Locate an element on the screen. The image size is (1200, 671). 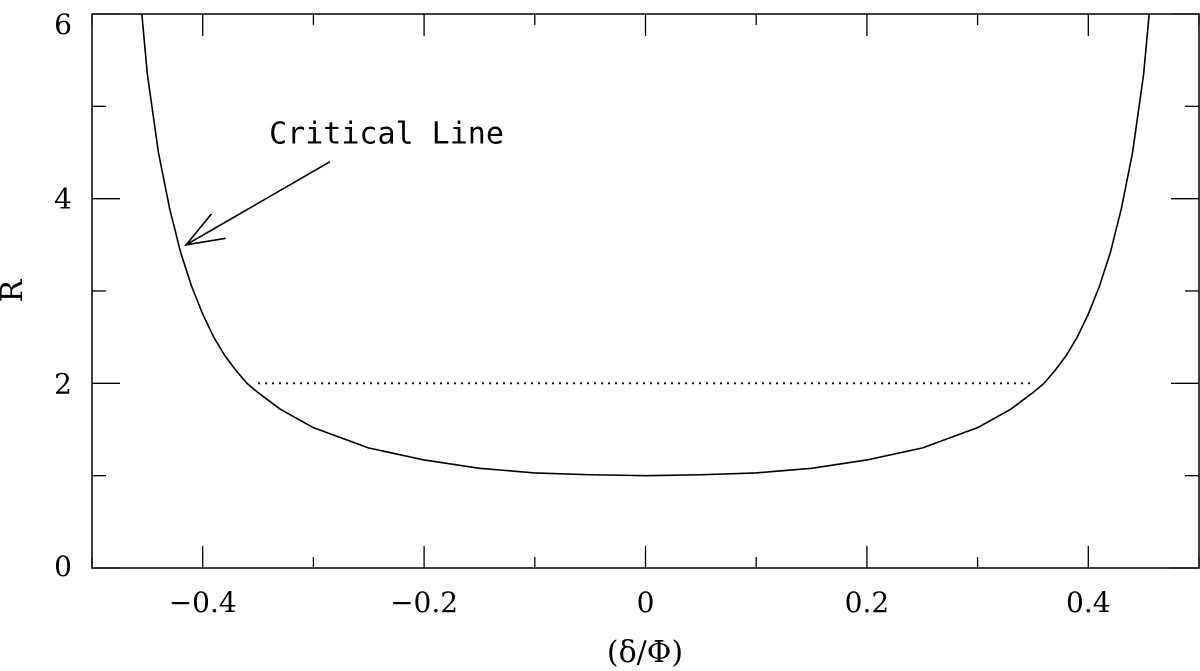
annotation-arrow-shaft is located at coordinates (258, 203).